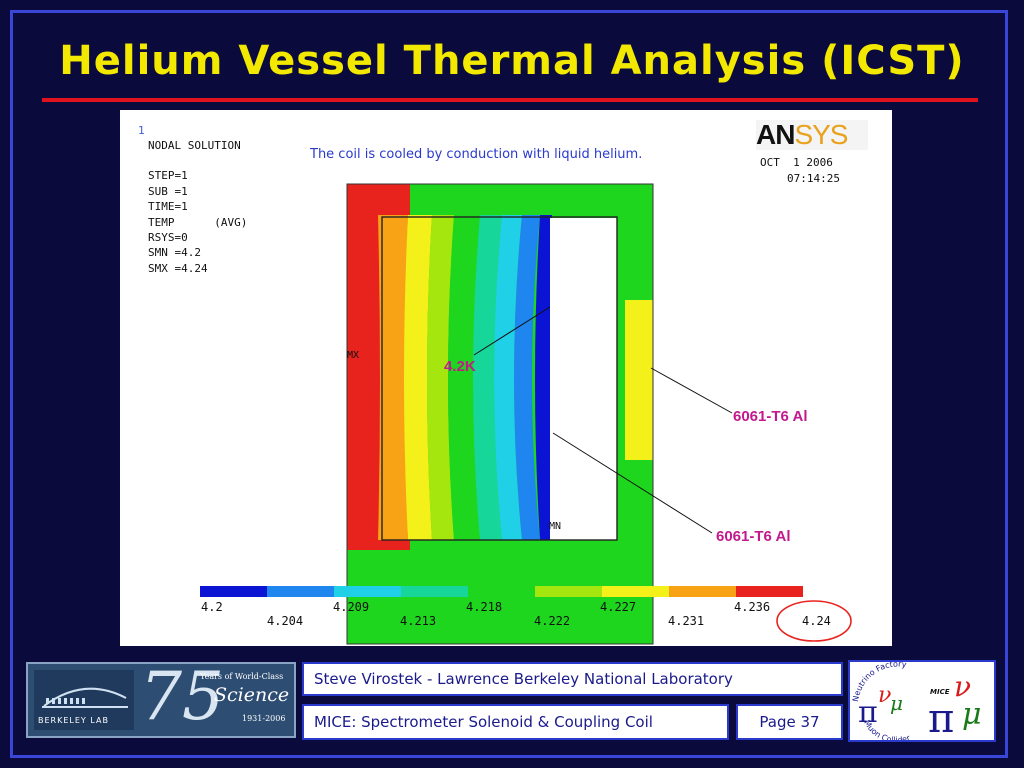 Image resolution: width=1024 pixels, height=768 pixels. What do you see at coordinates (73, 720) in the screenshot?
I see `lab-name: BERKELEY LAB` at bounding box center [73, 720].